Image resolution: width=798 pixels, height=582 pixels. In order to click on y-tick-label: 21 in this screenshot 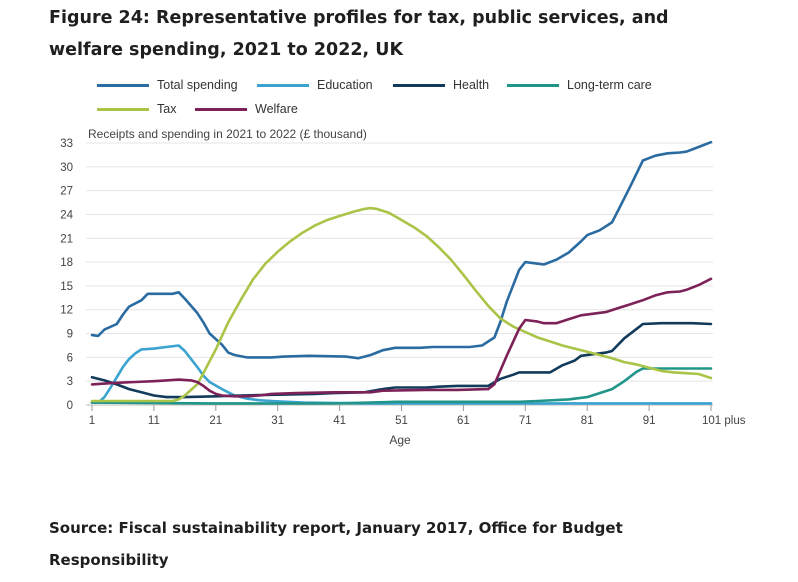, I will do `click(66, 239)`.